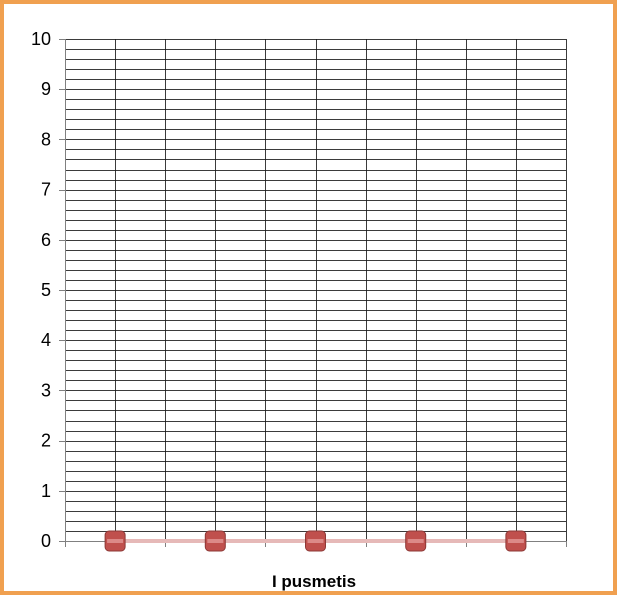  I want to click on y-tick-label: 3, so click(46, 390).